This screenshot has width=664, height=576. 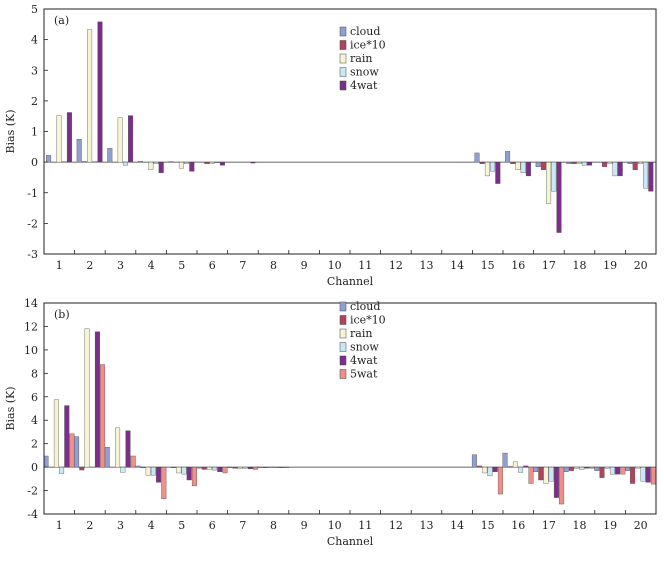 I want to click on bar-rain-ch5, so click(x=179, y=470).